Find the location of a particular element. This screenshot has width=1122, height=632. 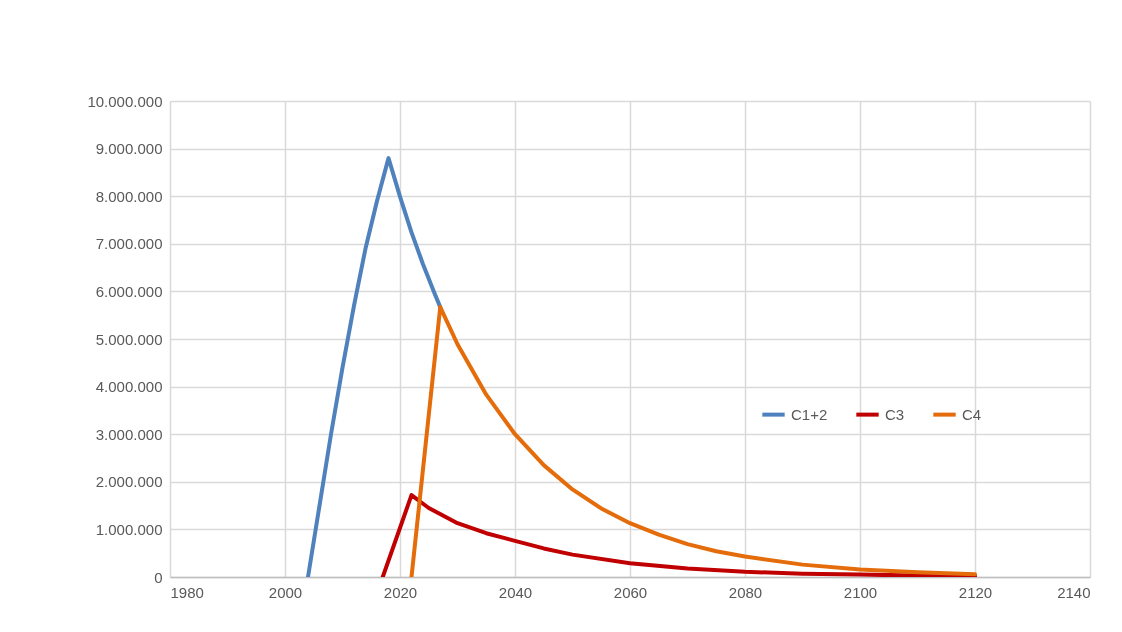

y-tick-label: 9.000.000 is located at coordinates (129, 149).